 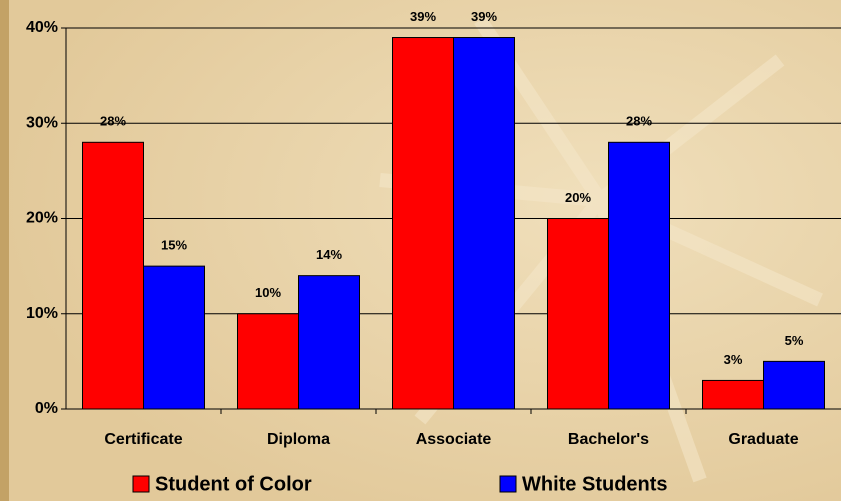 I want to click on value-label: 5%, so click(x=794, y=340).